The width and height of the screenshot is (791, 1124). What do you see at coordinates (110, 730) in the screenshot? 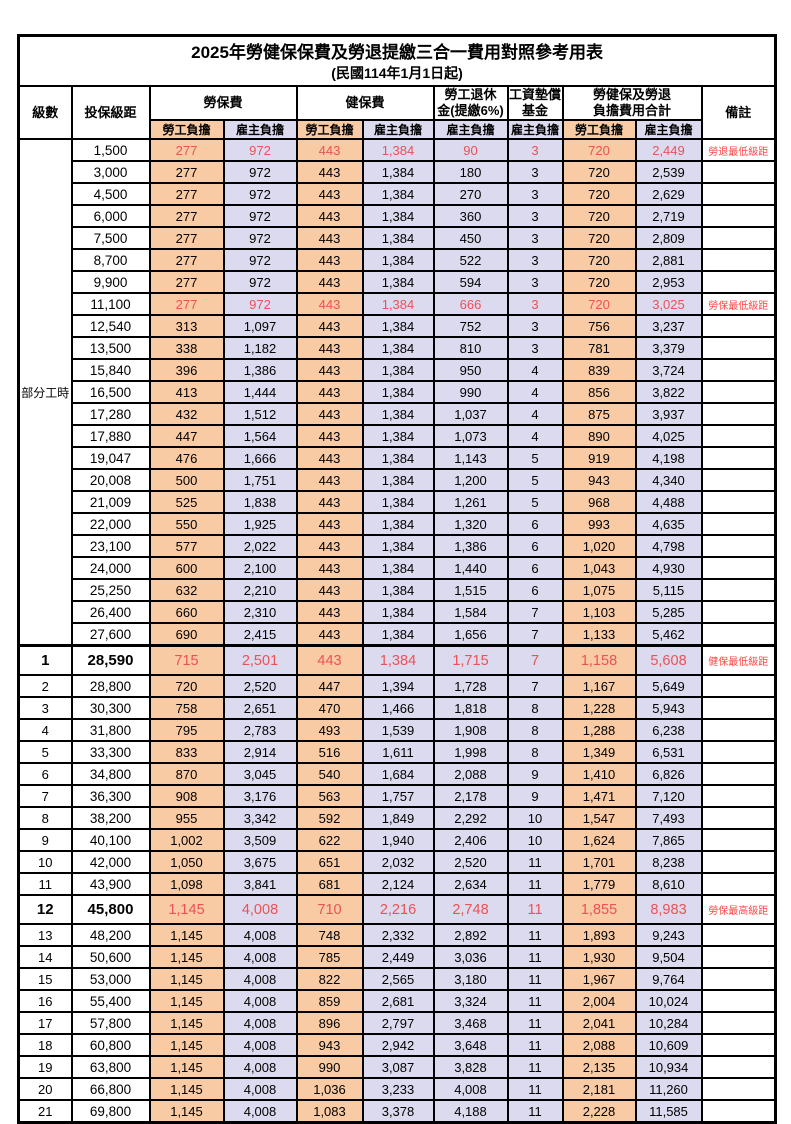
I see `bracket-cell: 31,800` at bounding box center [110, 730].